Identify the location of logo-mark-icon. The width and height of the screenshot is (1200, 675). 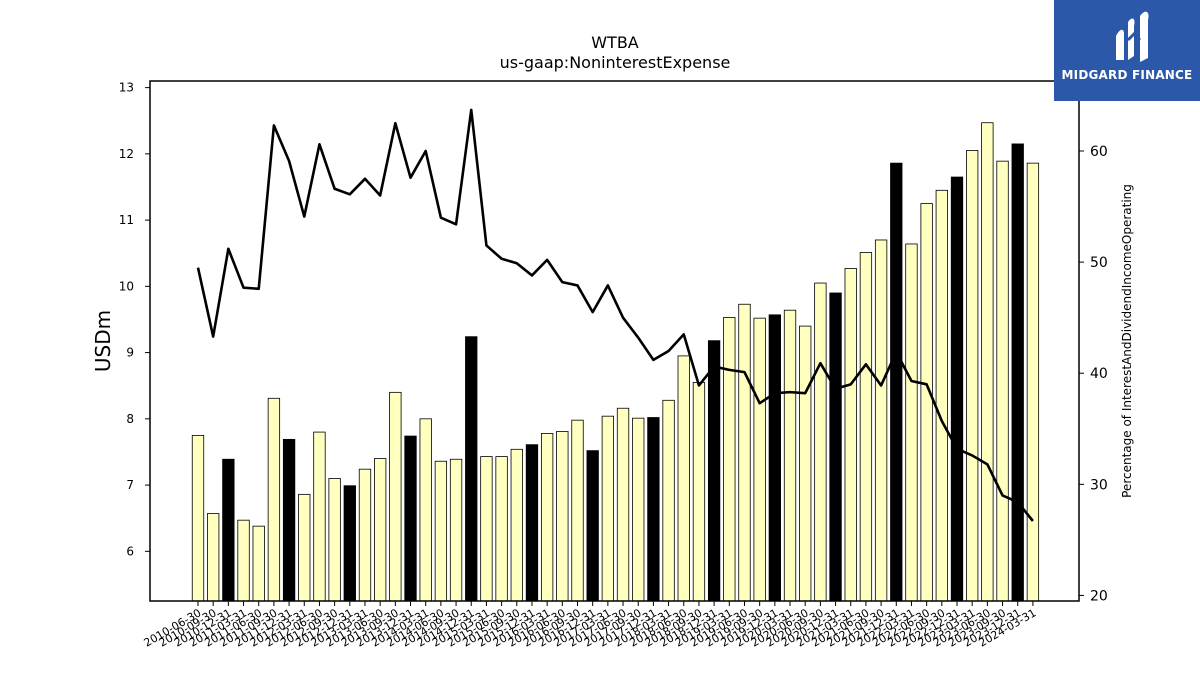
(1132, 36).